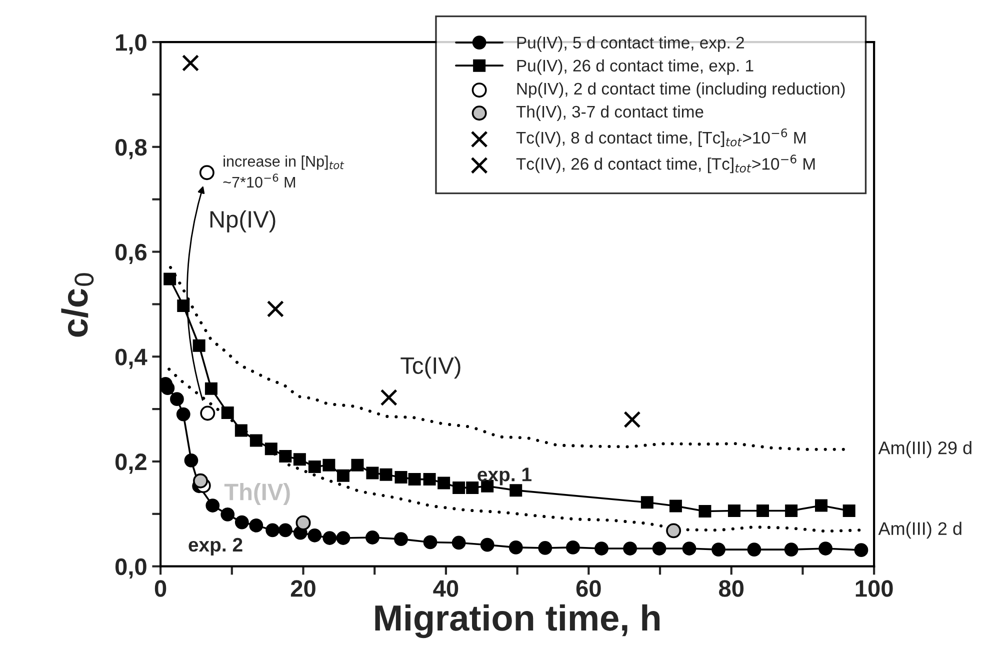  I want to click on legend-label: Tc(IV), 8 d contact time, [Tc]$_{tot}$>10$^{−6}$ M, so click(661, 137).